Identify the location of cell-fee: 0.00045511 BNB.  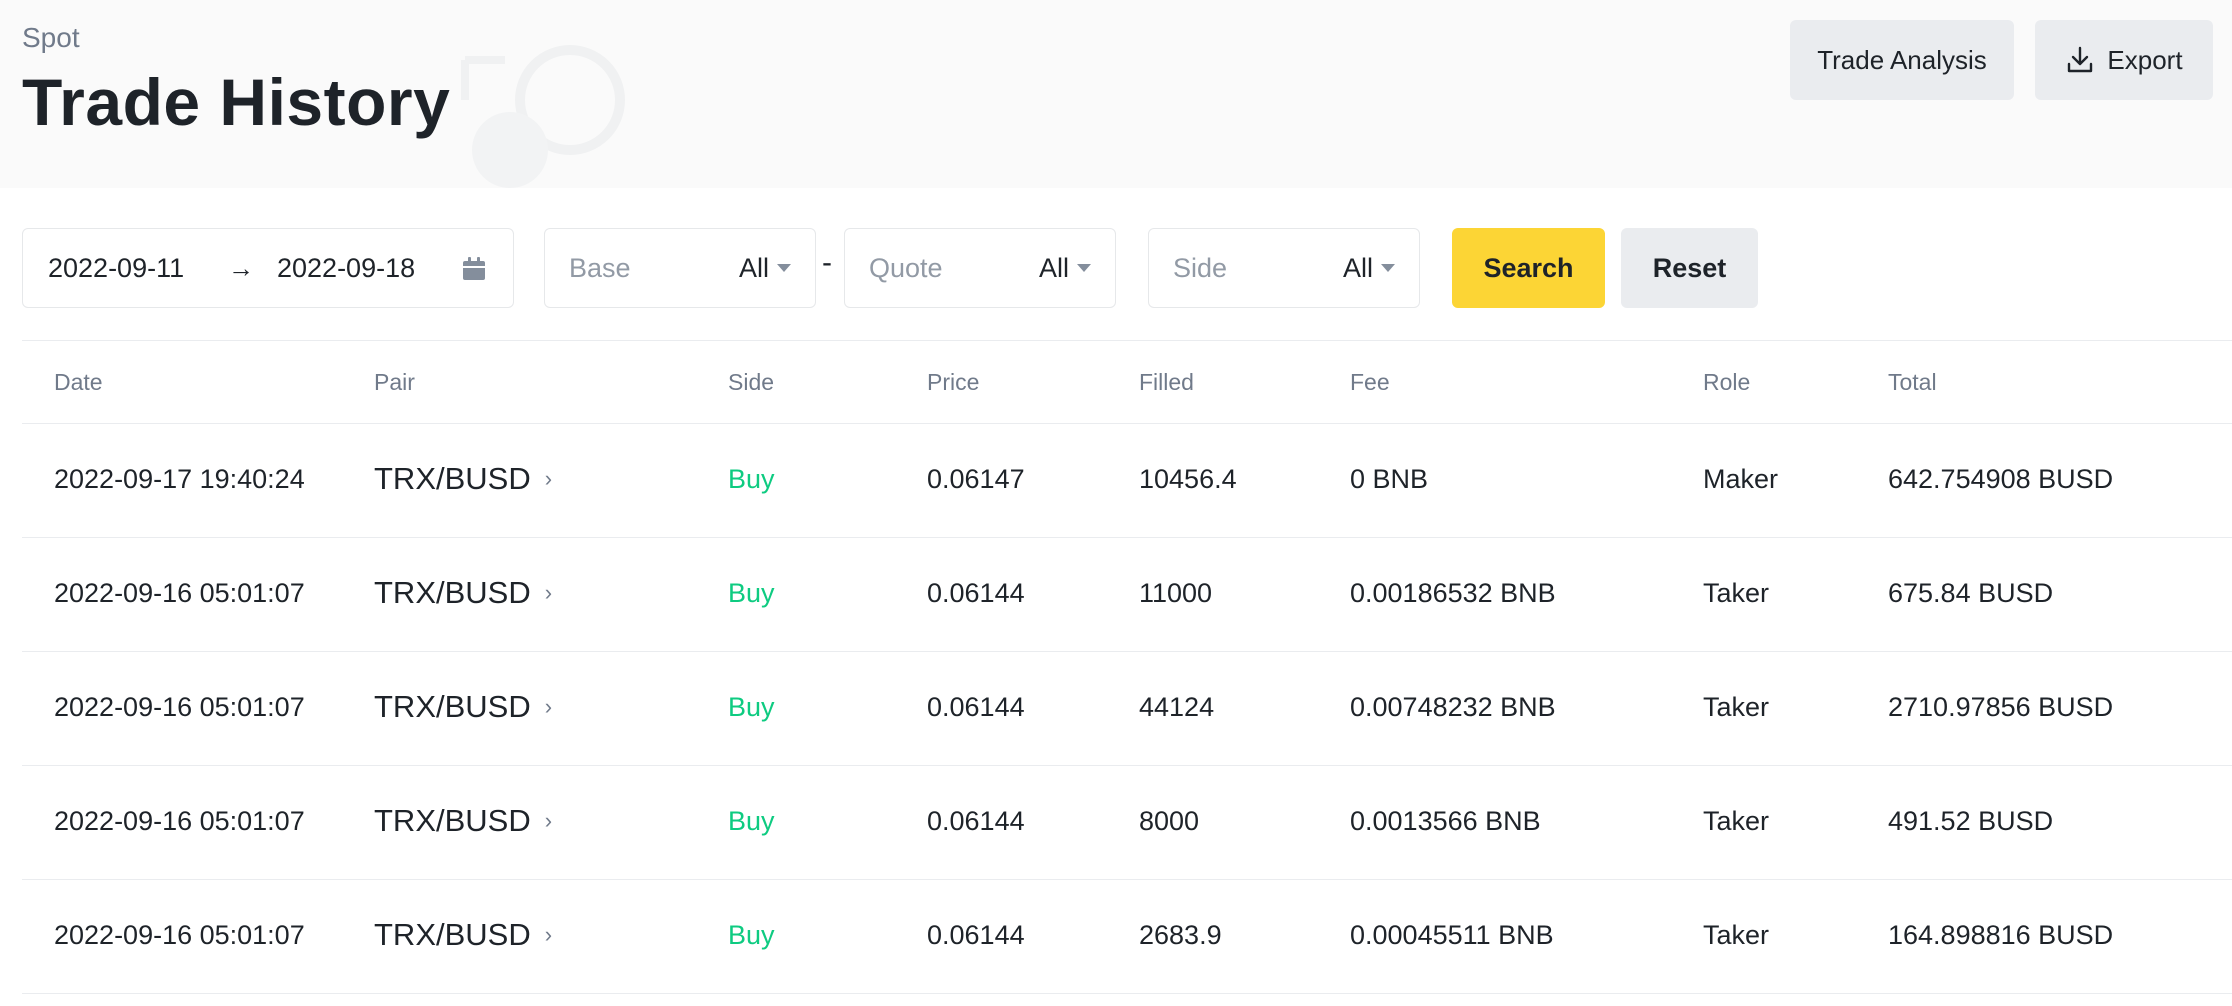
(1452, 935).